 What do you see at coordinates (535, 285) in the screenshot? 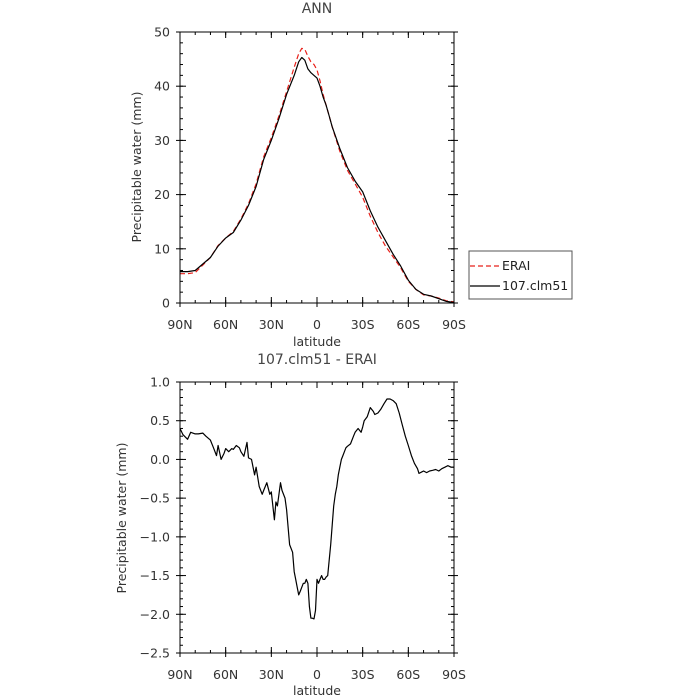
I see `legend-label-clm51: 107.clm51` at bounding box center [535, 285].